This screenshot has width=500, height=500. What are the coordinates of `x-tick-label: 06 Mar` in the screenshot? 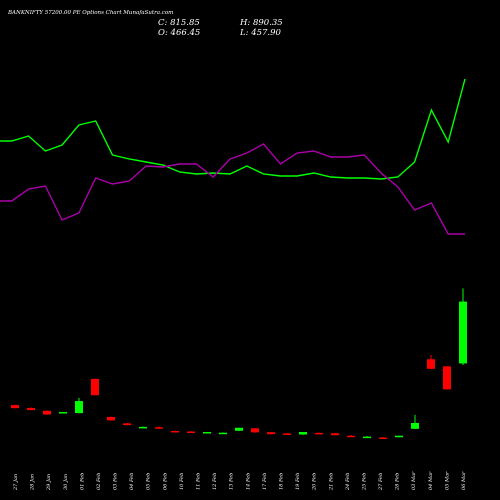 It's located at (464, 480).